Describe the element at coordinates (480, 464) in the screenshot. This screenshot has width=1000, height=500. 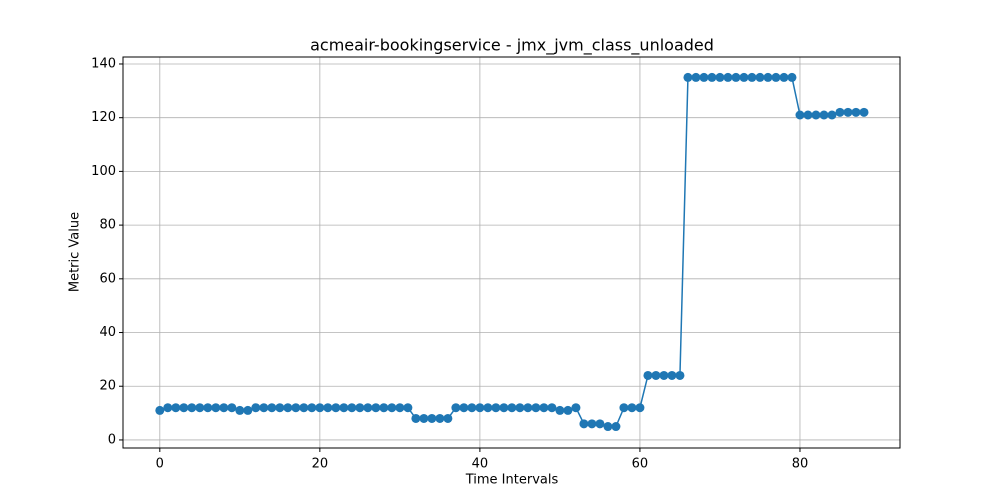
I see `x-tick-label: 40` at that location.